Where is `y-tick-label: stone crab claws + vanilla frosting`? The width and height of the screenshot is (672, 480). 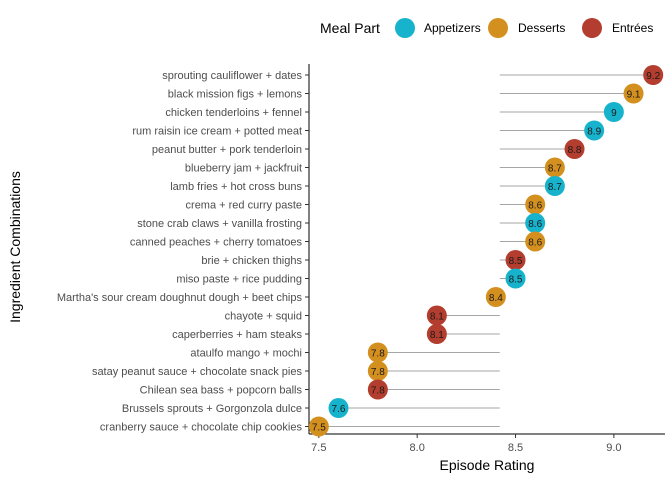 y-tick-label: stone crab claws + vanilla frosting is located at coordinates (219, 224).